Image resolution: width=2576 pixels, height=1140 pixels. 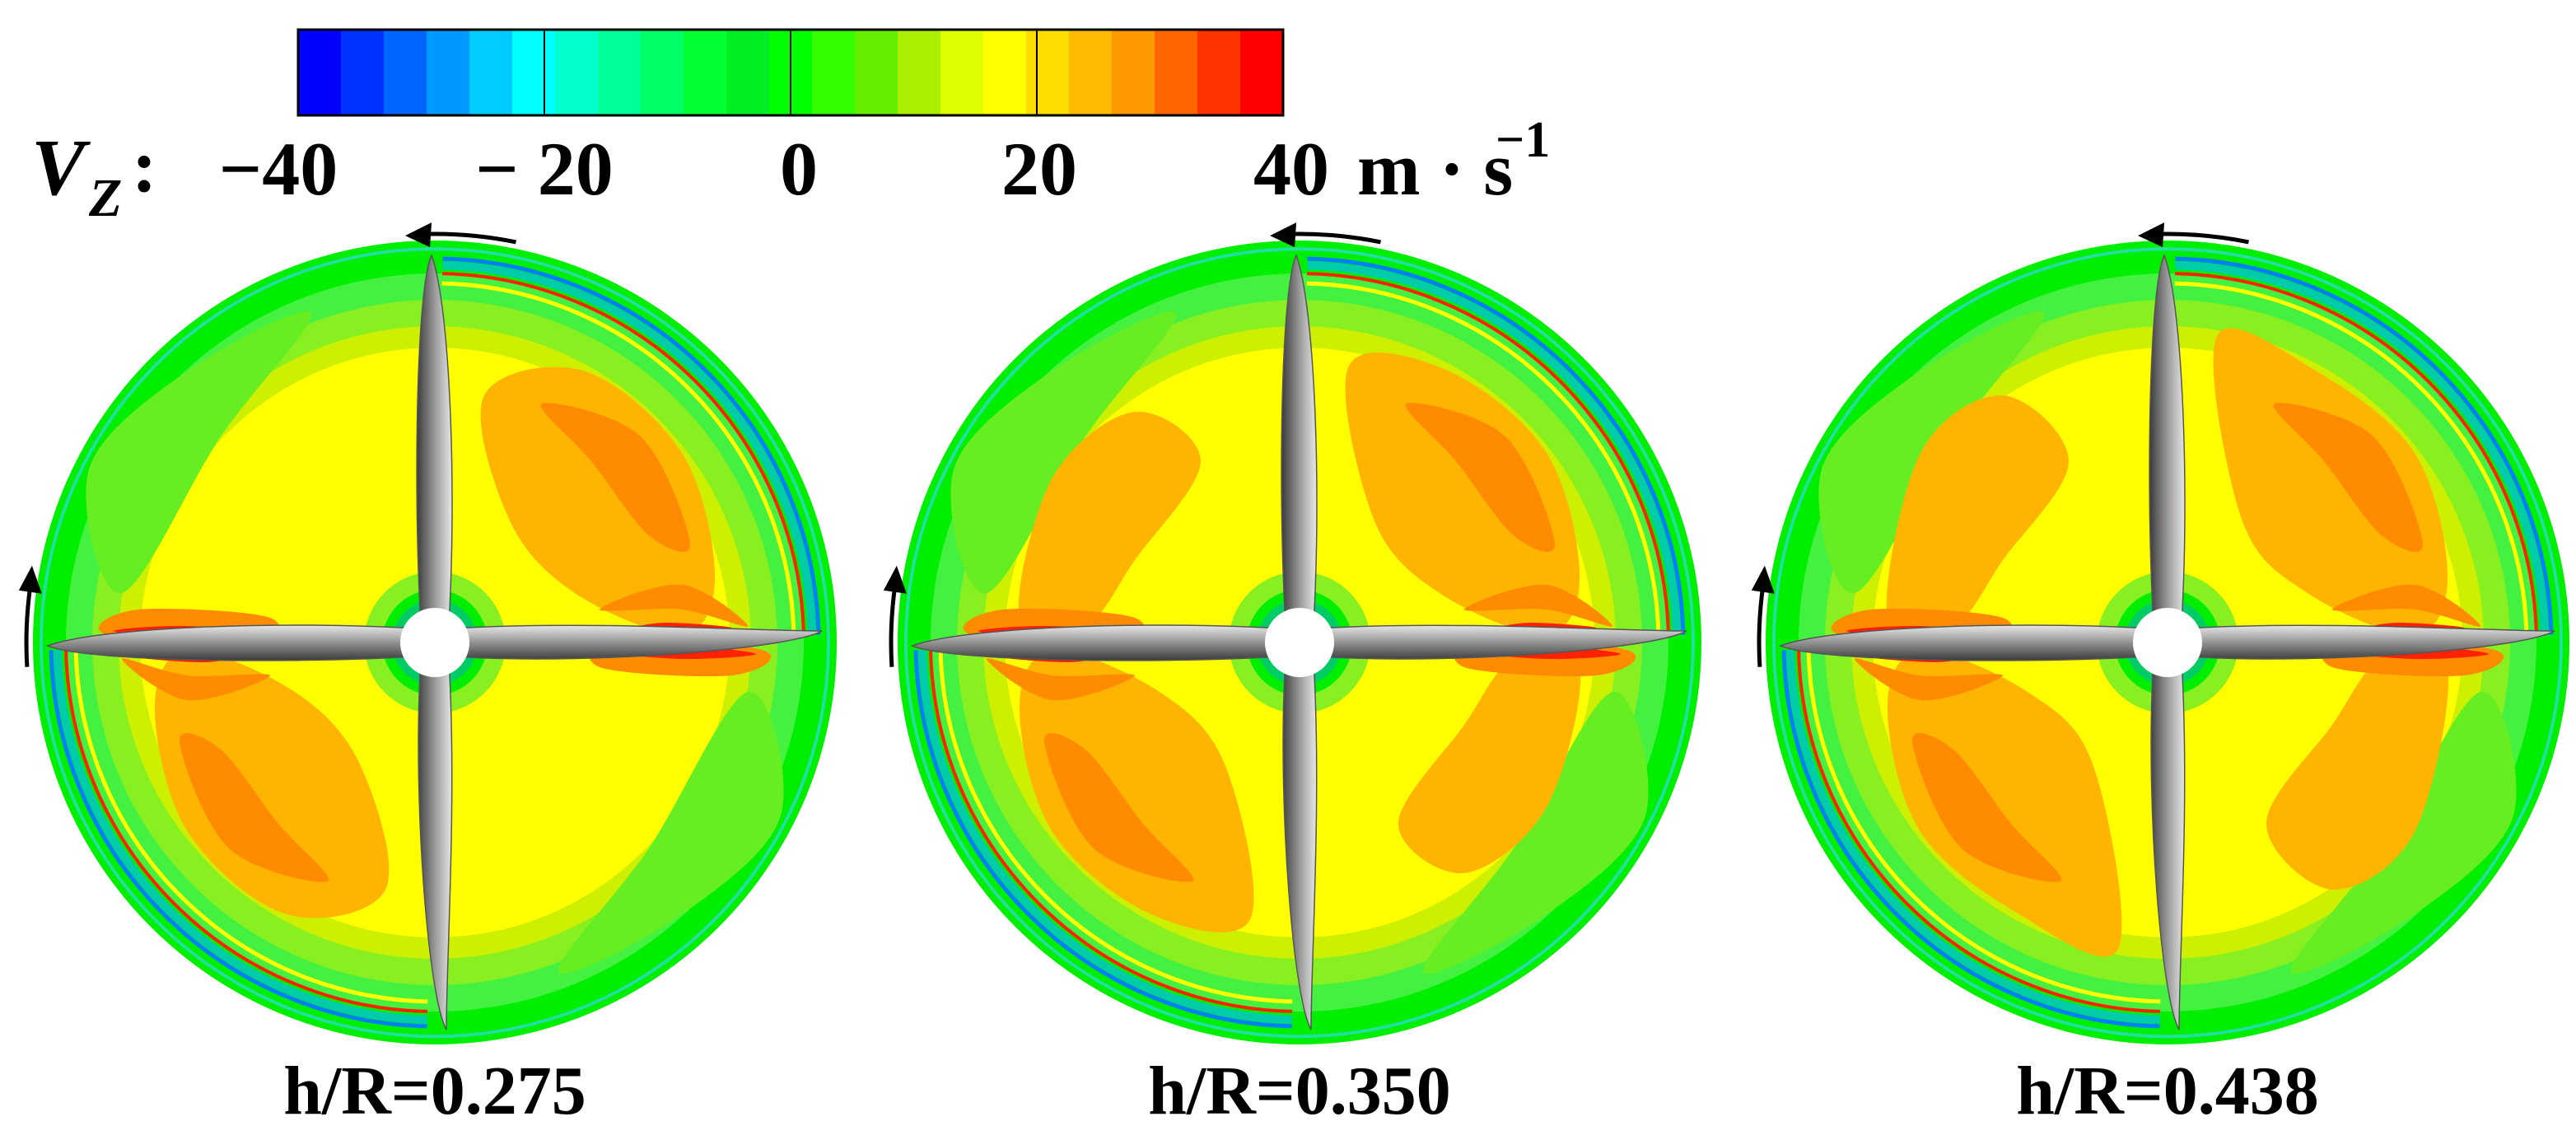 I want to click on colorbar-tick-label: 0, so click(x=799, y=169).